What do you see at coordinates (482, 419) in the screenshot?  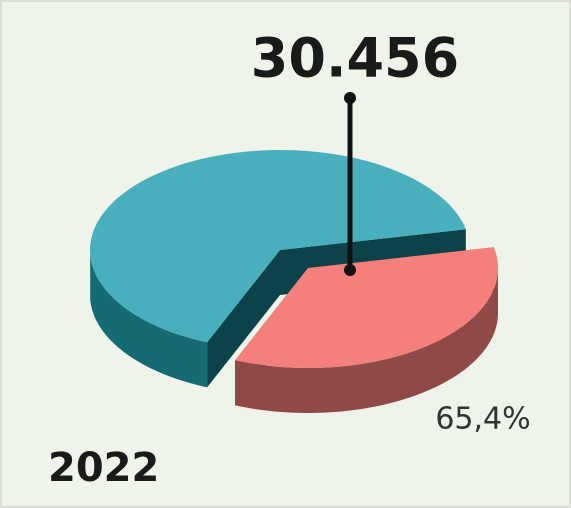 I see `value-label: 65,4%` at bounding box center [482, 419].